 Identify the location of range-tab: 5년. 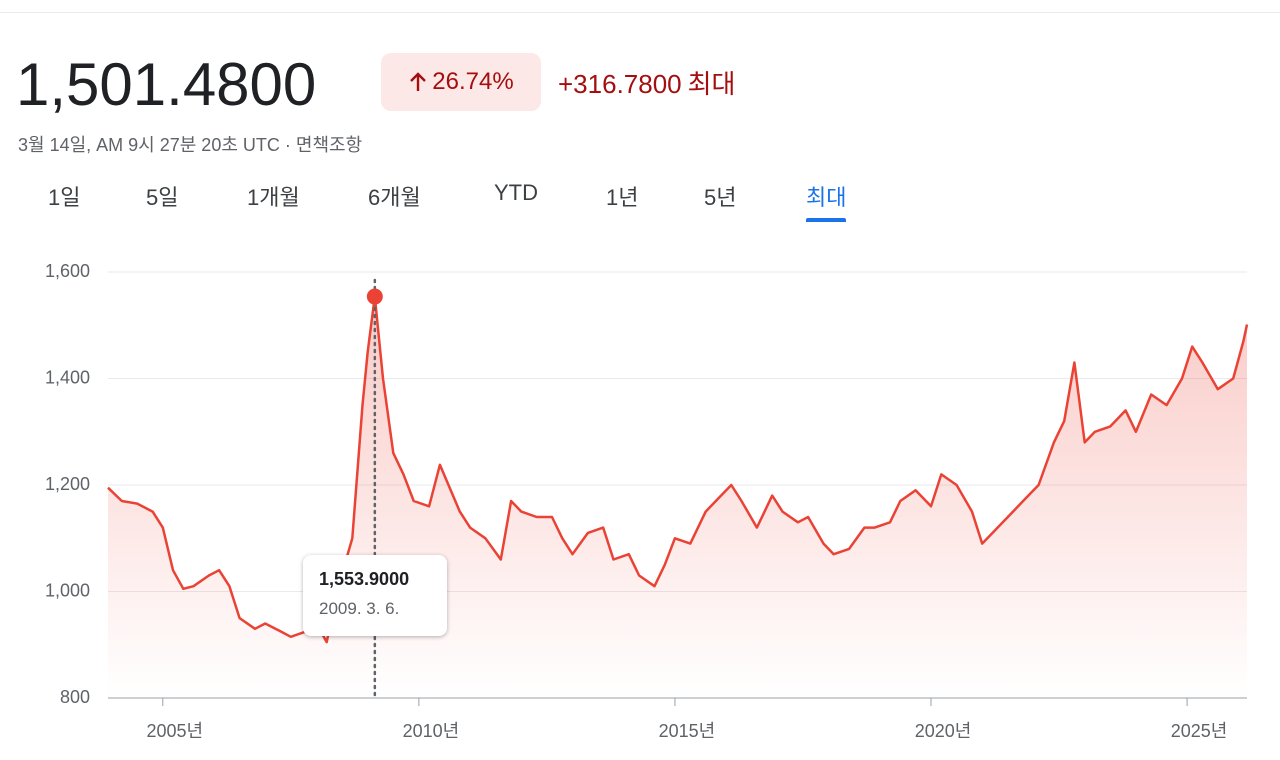
(720, 197).